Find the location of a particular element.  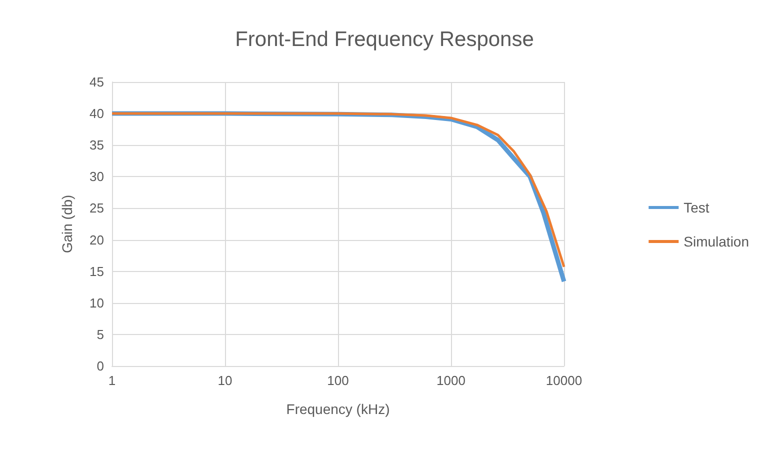

legend-label: Test is located at coordinates (697, 208).